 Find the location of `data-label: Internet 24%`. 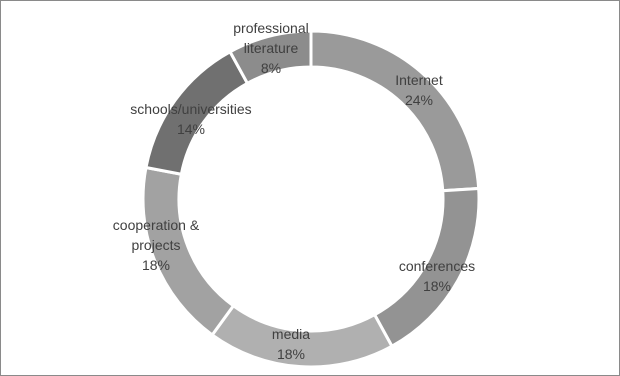

data-label: Internet 24% is located at coordinates (419, 90).